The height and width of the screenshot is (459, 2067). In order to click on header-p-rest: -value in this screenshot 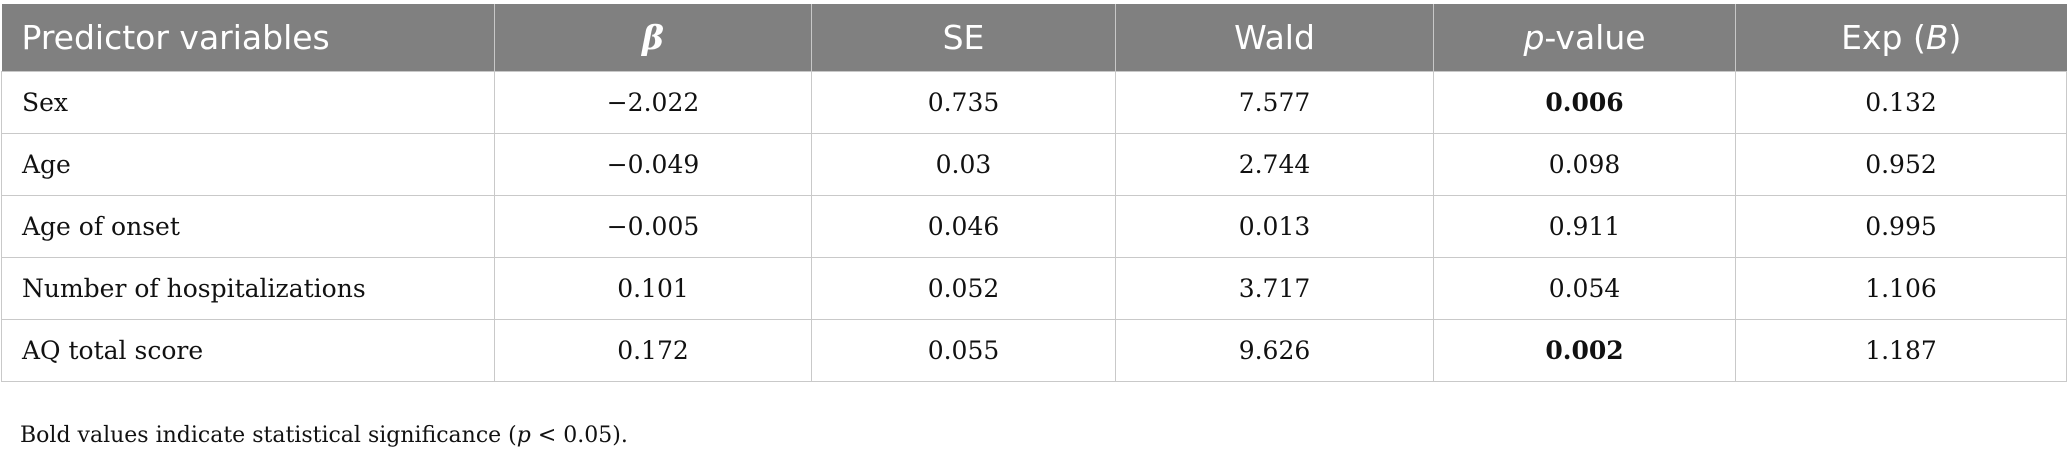, I will do `click(1595, 37)`.